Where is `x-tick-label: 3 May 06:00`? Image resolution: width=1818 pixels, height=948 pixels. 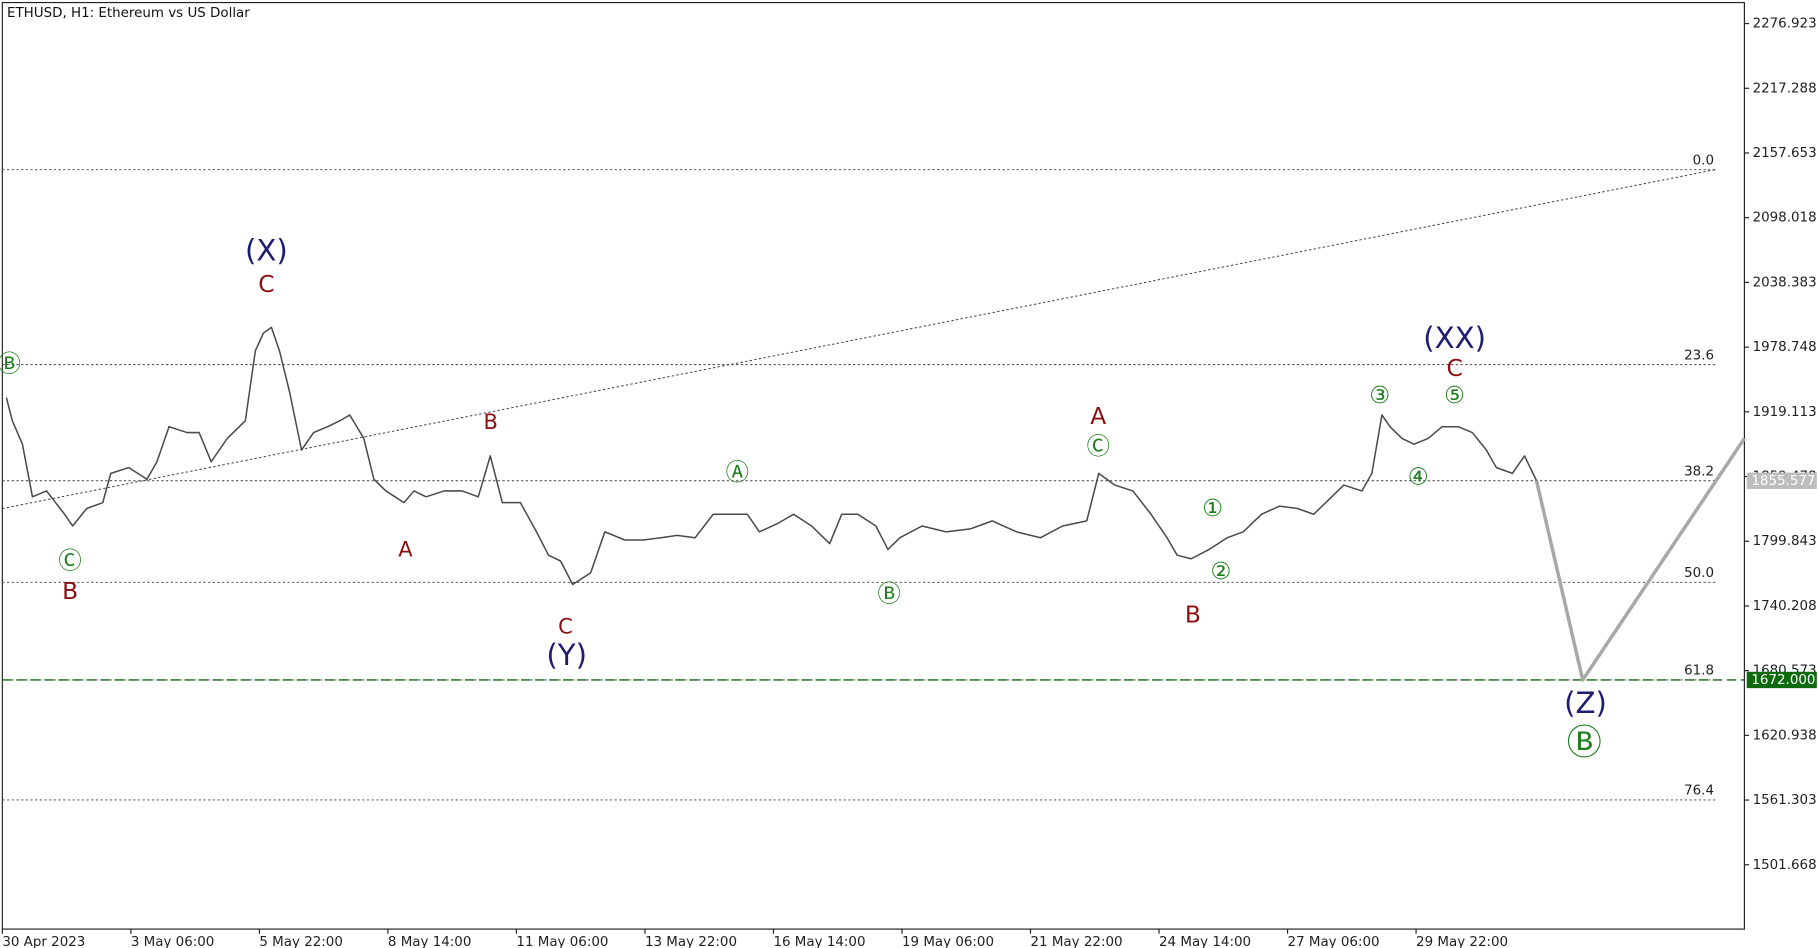 x-tick-label: 3 May 06:00 is located at coordinates (173, 941).